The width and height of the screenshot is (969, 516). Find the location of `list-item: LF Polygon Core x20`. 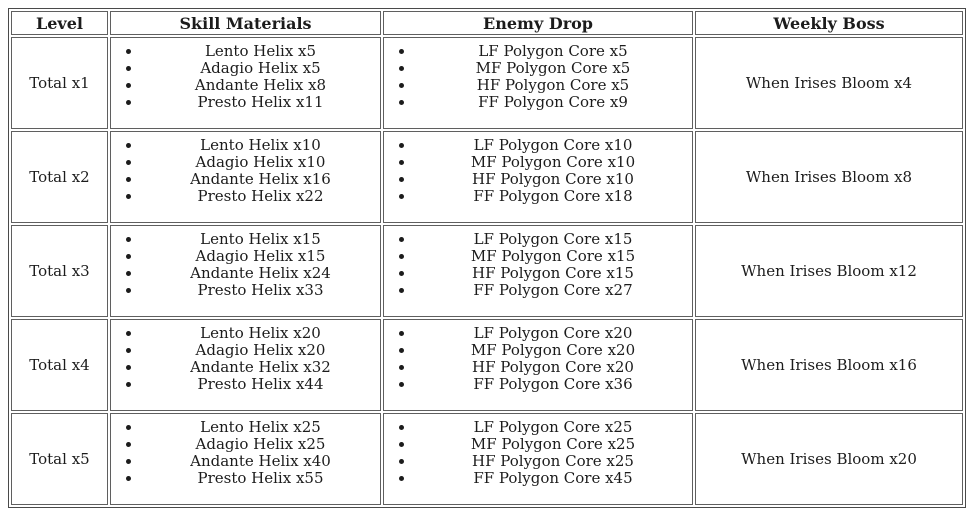

list-item: LF Polygon Core x20 is located at coordinates (553, 333).